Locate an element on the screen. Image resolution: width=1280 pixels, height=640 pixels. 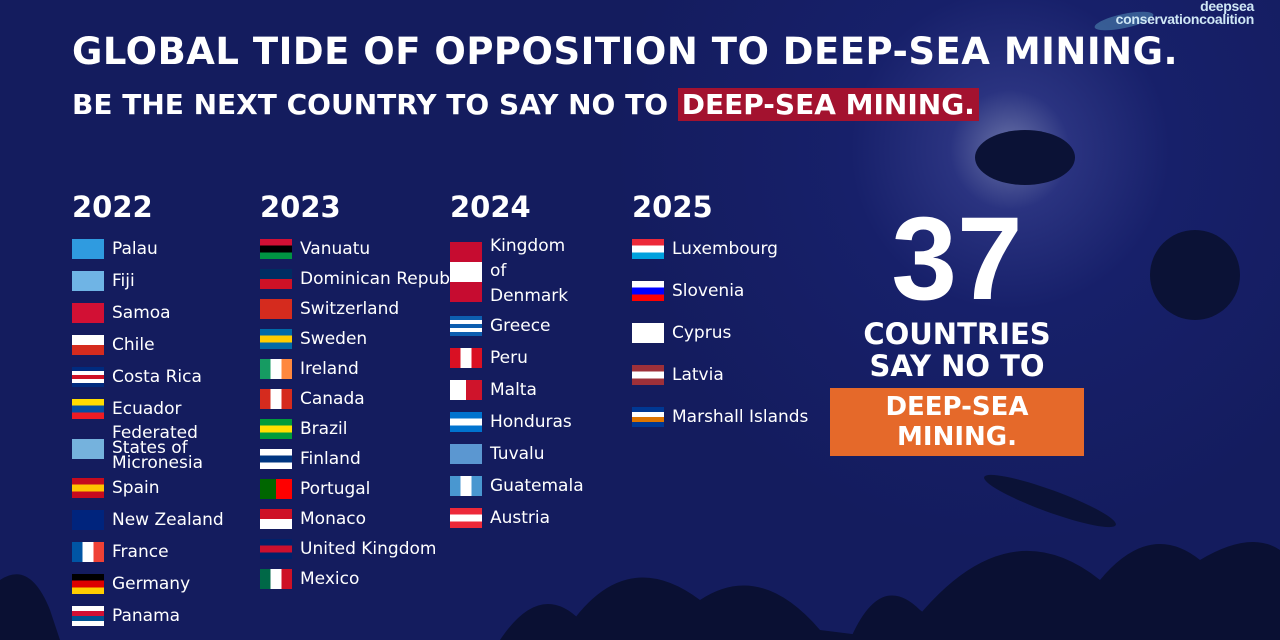
logo-text: deepsea conservationcoalition is located at coordinates (1185, 13).